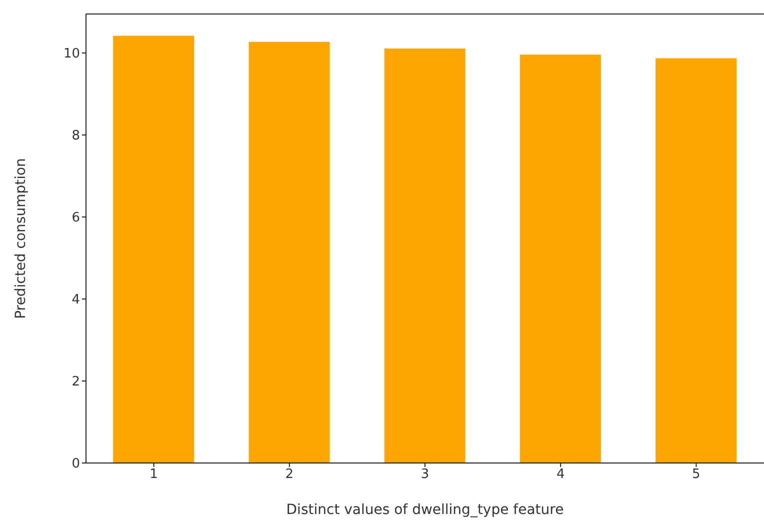 The width and height of the screenshot is (764, 528). Describe the element at coordinates (76, 300) in the screenshot. I see `y-tick-label: 4` at that location.